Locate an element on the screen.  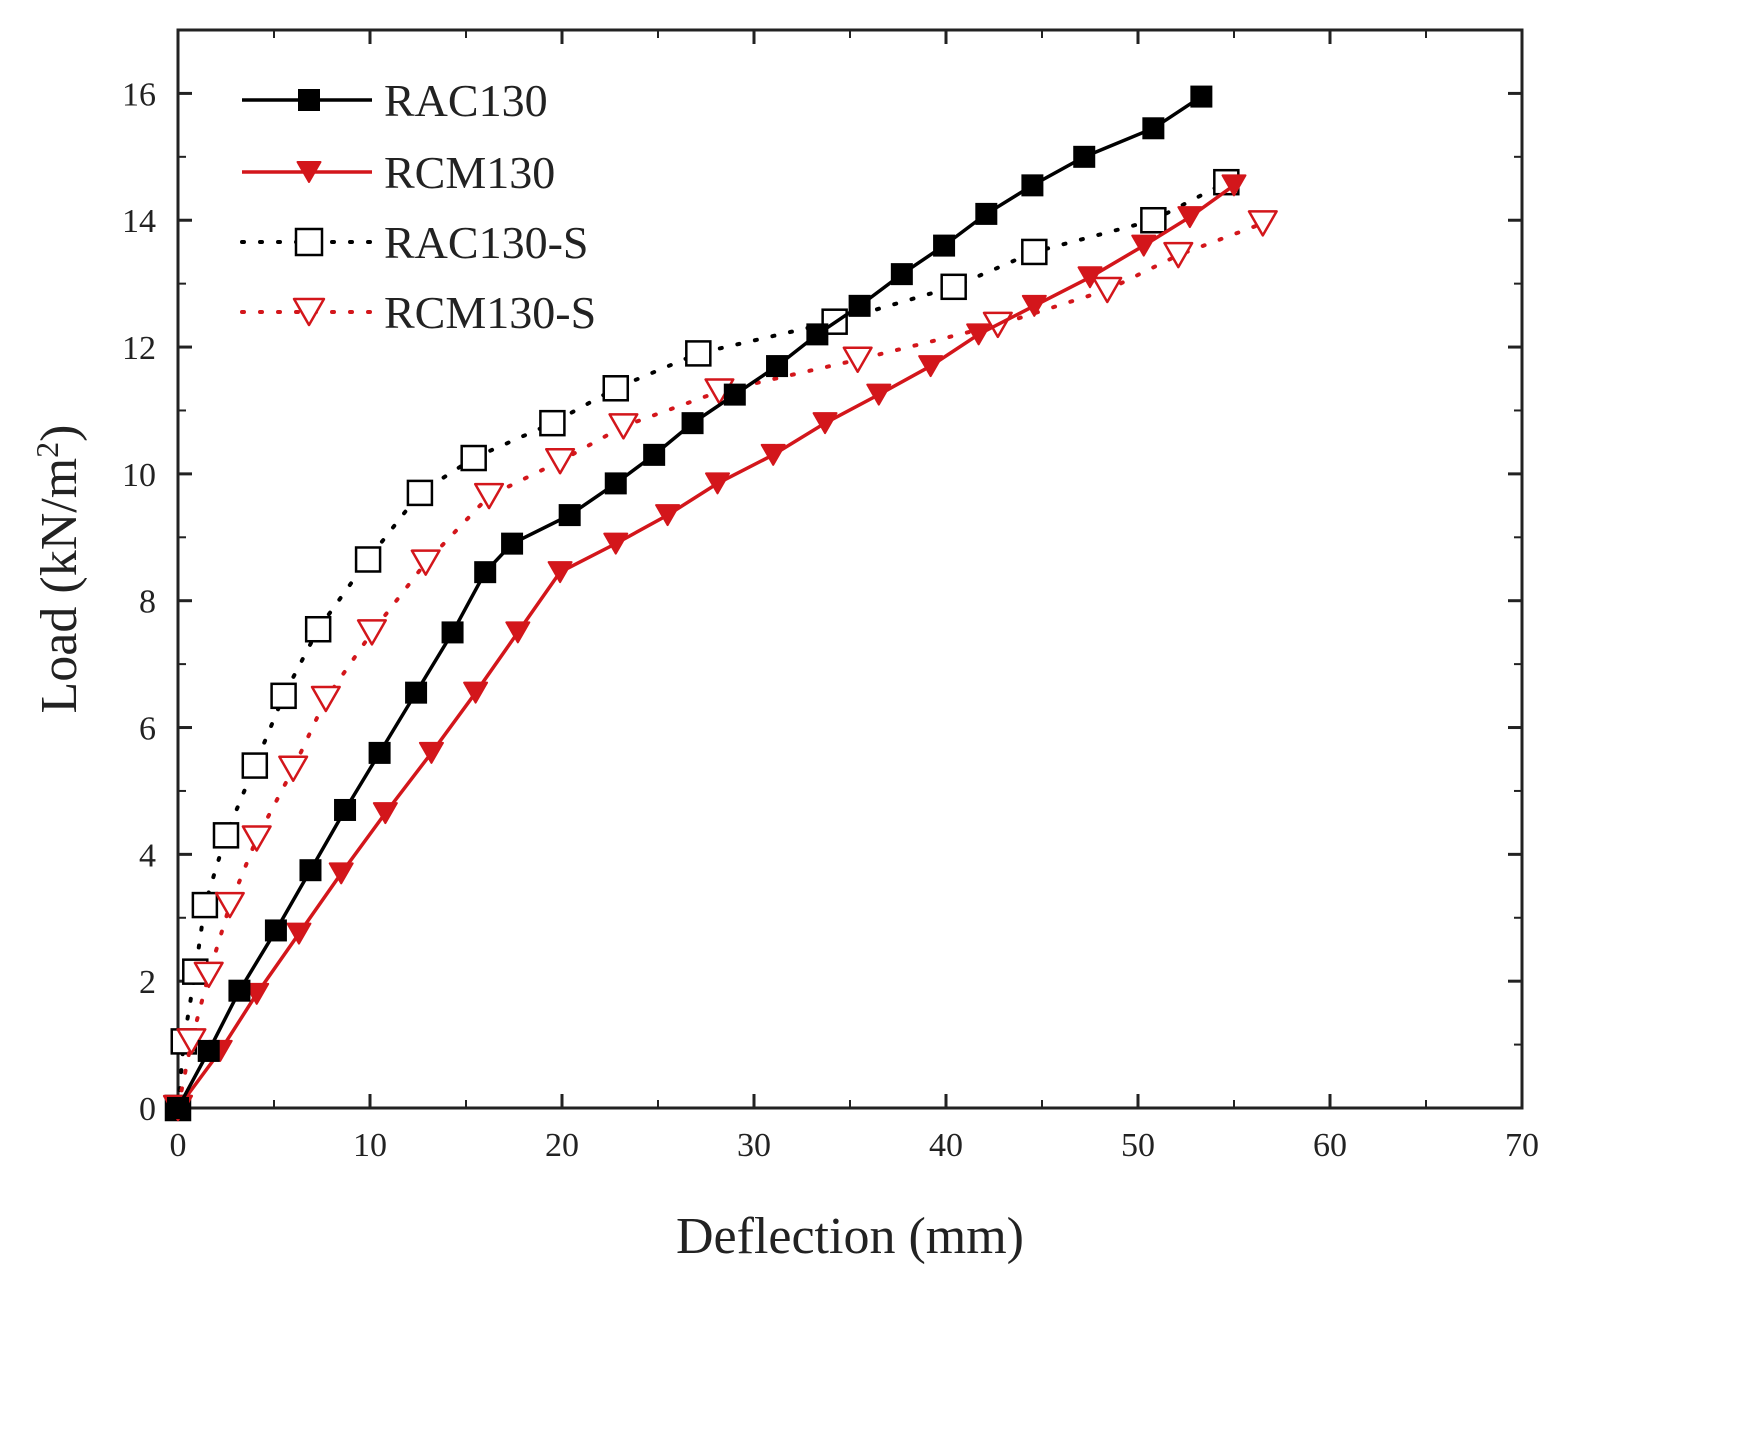
legend-label: RCM130-S is located at coordinates (490, 312).